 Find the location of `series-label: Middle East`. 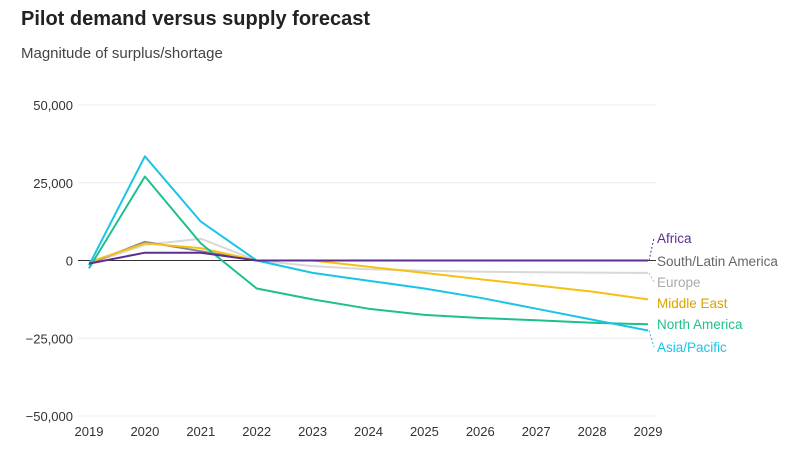

series-label: Middle East is located at coordinates (692, 303).